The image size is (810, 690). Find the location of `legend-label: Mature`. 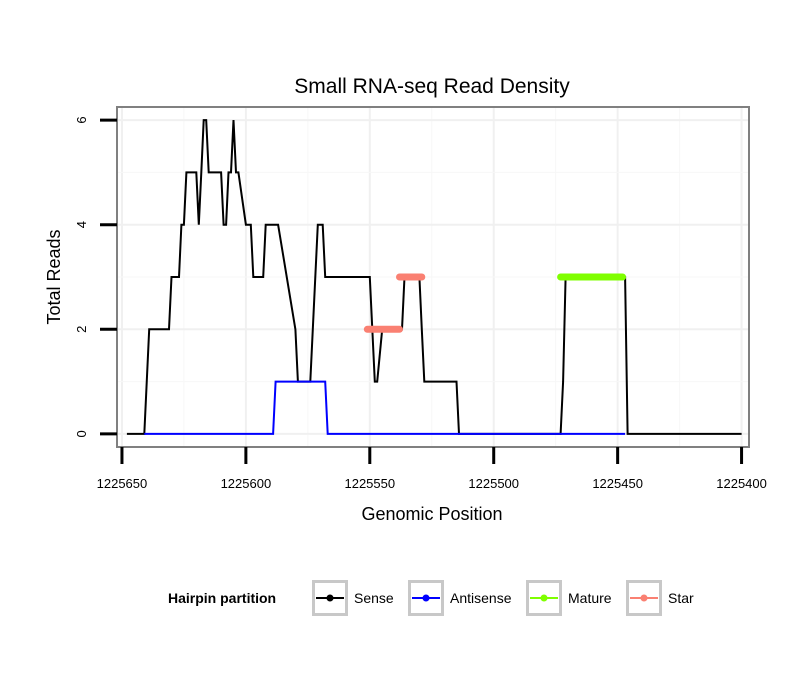

legend-label: Mature is located at coordinates (590, 598).